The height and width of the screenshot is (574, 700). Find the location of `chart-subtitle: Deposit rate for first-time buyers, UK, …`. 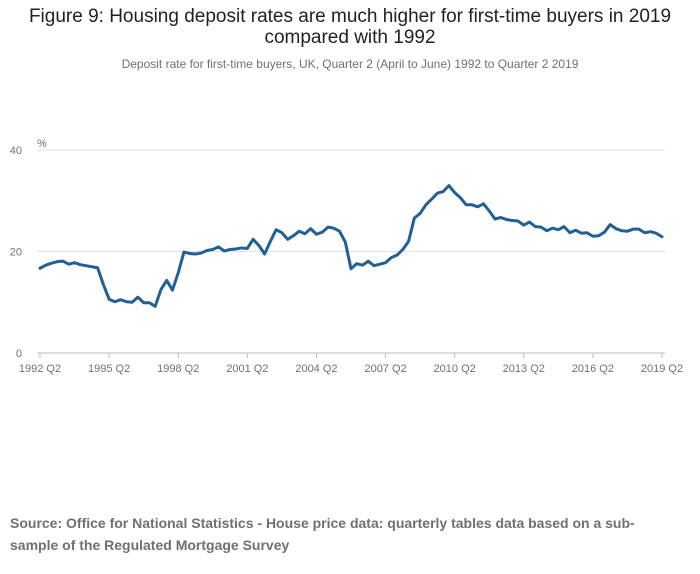

chart-subtitle: Deposit rate for first-time buyers, UK, … is located at coordinates (350, 64).